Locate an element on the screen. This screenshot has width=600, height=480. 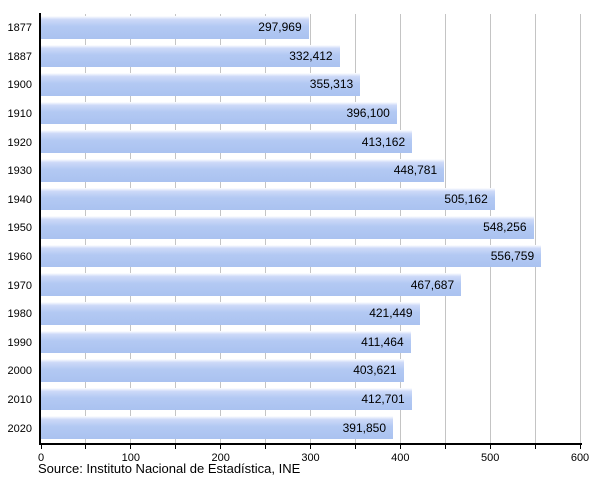
value-label: 505,162 is located at coordinates (466, 198).